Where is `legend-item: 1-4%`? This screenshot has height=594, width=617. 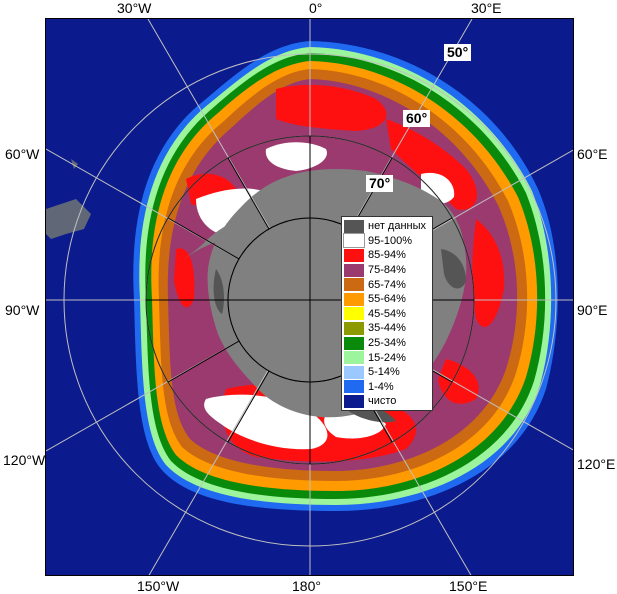 legend-item: 1-4% is located at coordinates (387, 387).